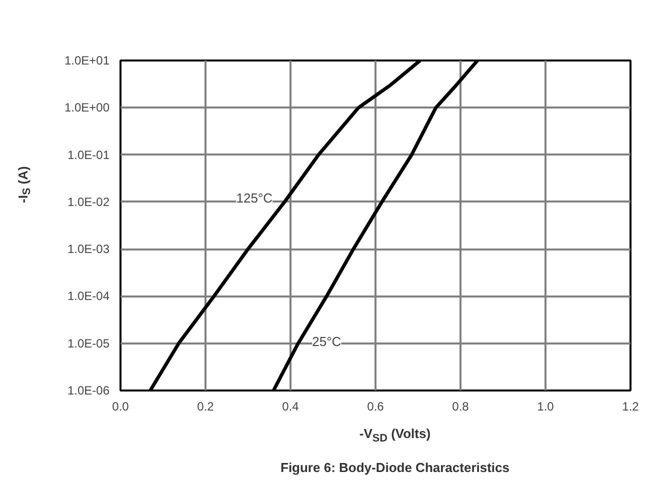 The height and width of the screenshot is (490, 672). Describe the element at coordinates (87, 107) in the screenshot. I see `y-tick-label: 1.0E+00` at that location.